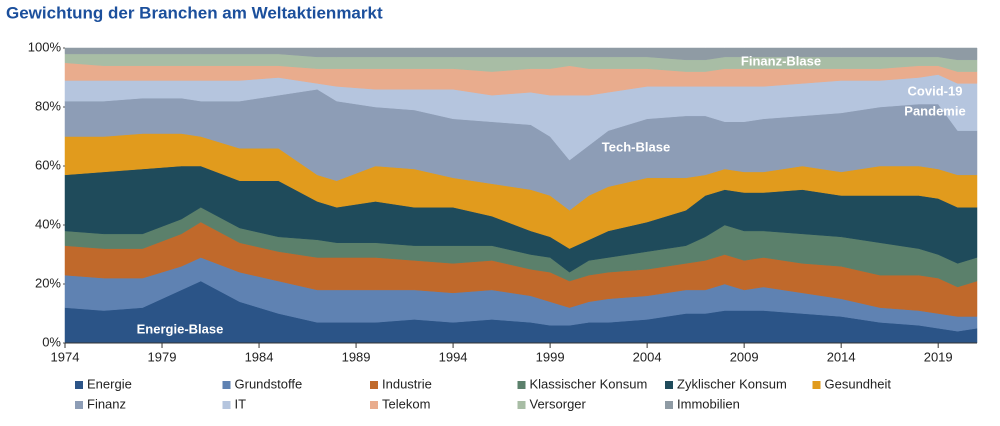  Describe the element at coordinates (744, 356) in the screenshot. I see `x-tick-label: 2009` at that location.